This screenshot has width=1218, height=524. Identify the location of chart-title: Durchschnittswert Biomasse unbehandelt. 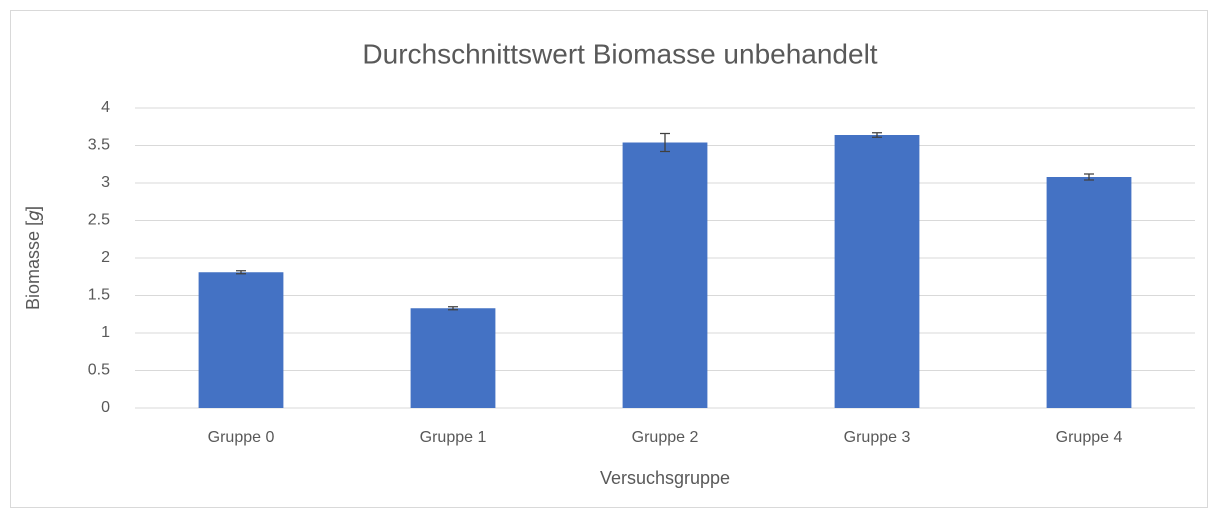
(619, 53).